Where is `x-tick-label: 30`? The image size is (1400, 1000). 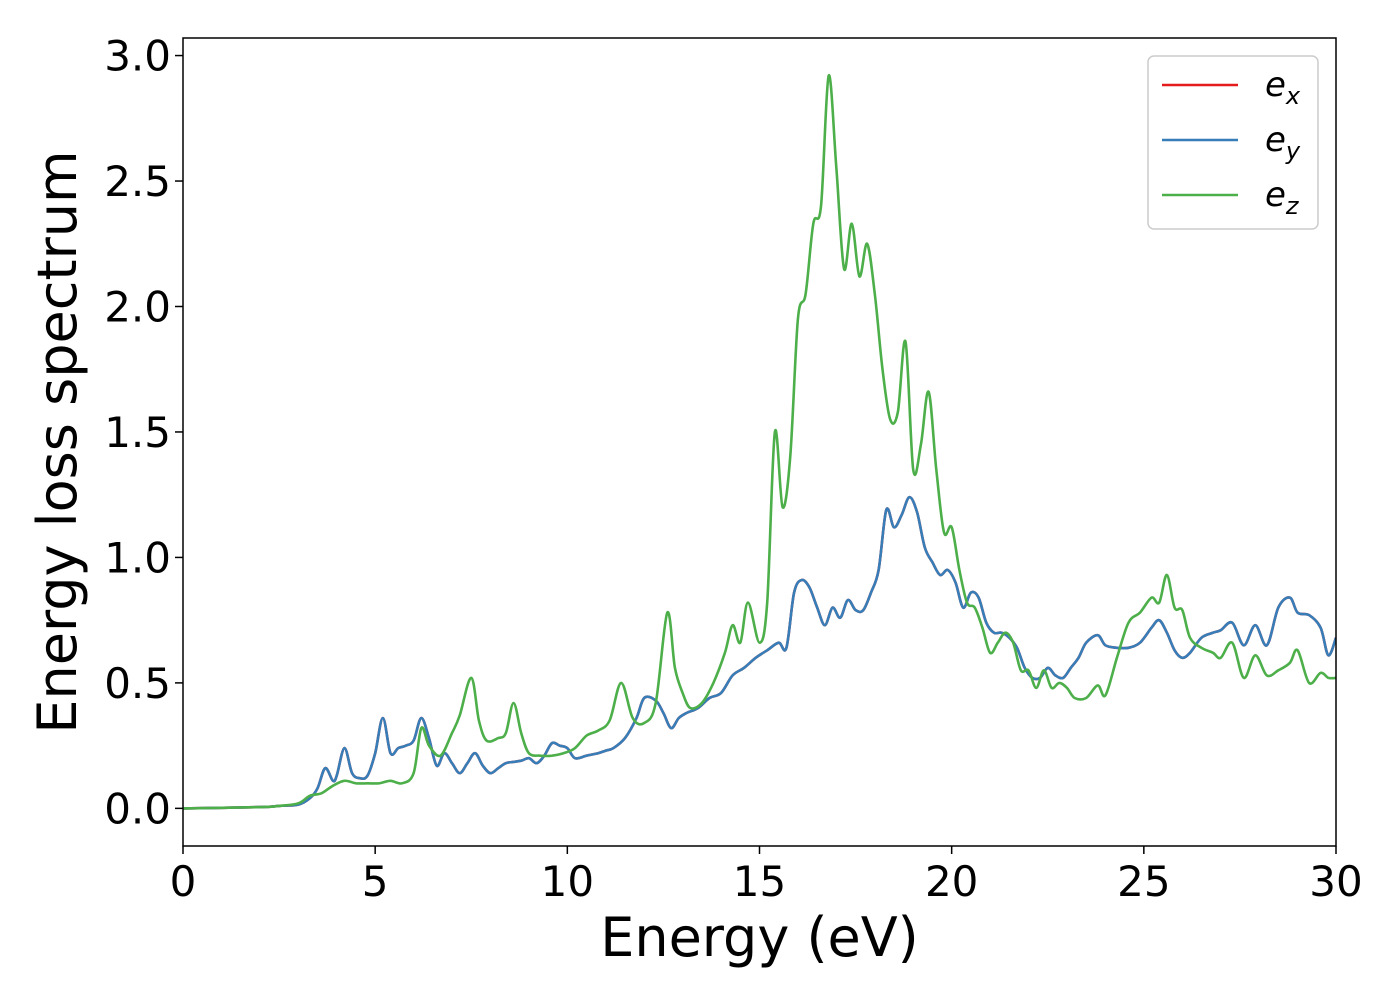 x-tick-label: 30 is located at coordinates (1335, 881).